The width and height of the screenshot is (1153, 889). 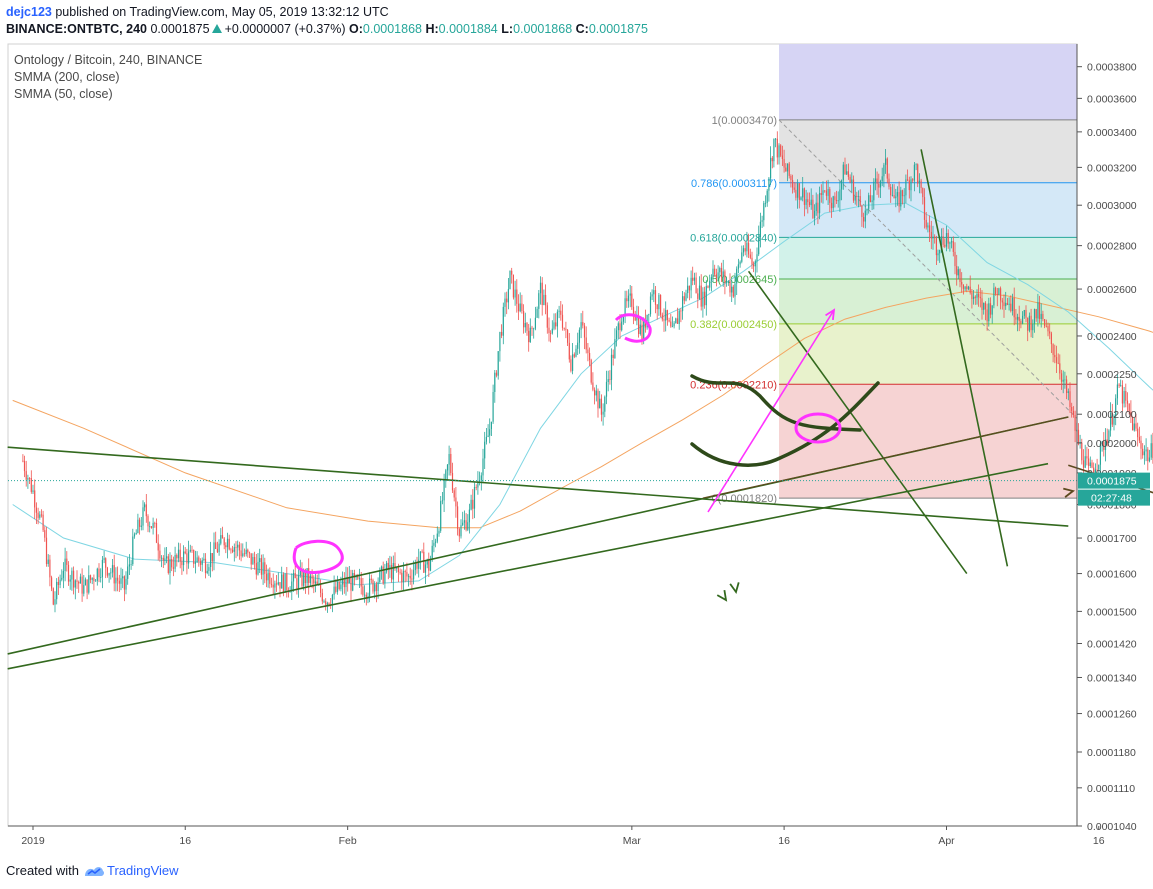 What do you see at coordinates (29, 12) in the screenshot?
I see `author-link: dejc123` at bounding box center [29, 12].